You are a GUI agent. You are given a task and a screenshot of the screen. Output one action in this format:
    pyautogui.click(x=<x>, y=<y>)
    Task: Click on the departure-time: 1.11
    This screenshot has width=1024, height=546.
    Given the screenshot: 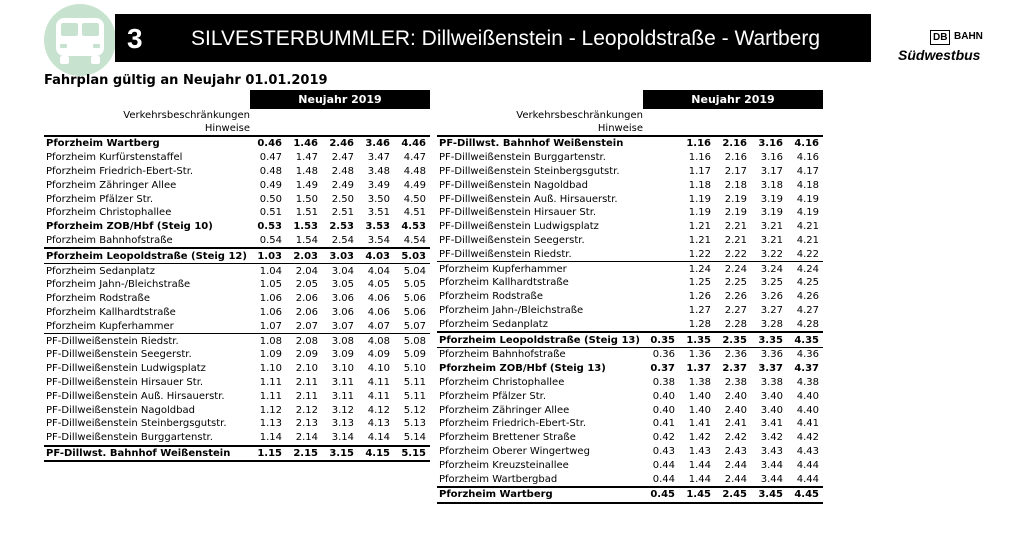 What is the action you would take?
    pyautogui.click(x=270, y=382)
    